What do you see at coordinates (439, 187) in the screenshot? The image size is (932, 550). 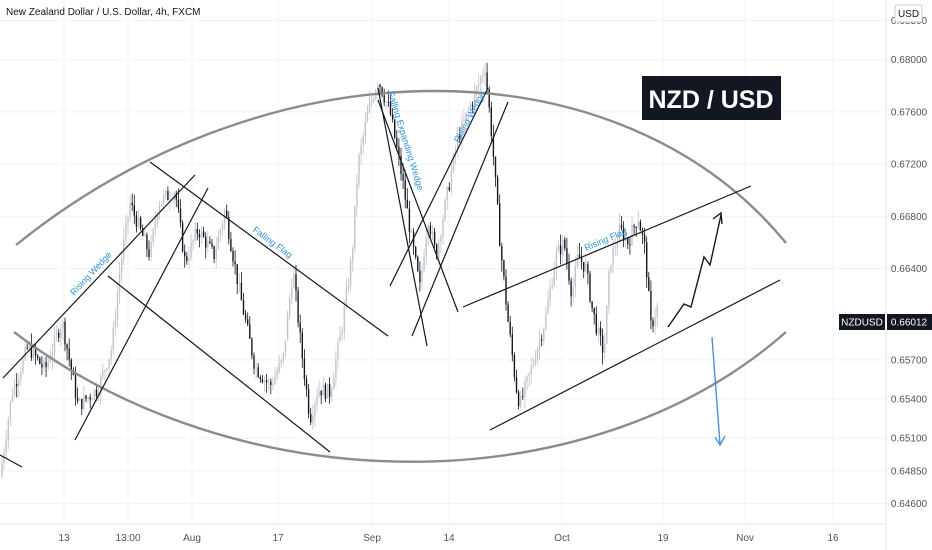 I see `rising-wedge-2a` at bounding box center [439, 187].